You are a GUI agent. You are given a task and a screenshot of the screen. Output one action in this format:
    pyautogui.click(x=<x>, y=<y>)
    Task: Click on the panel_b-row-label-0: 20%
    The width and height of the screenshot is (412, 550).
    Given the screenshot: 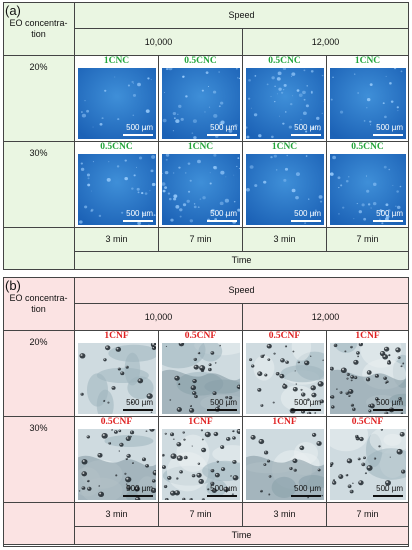 What is the action you would take?
    pyautogui.click(x=39, y=374)
    